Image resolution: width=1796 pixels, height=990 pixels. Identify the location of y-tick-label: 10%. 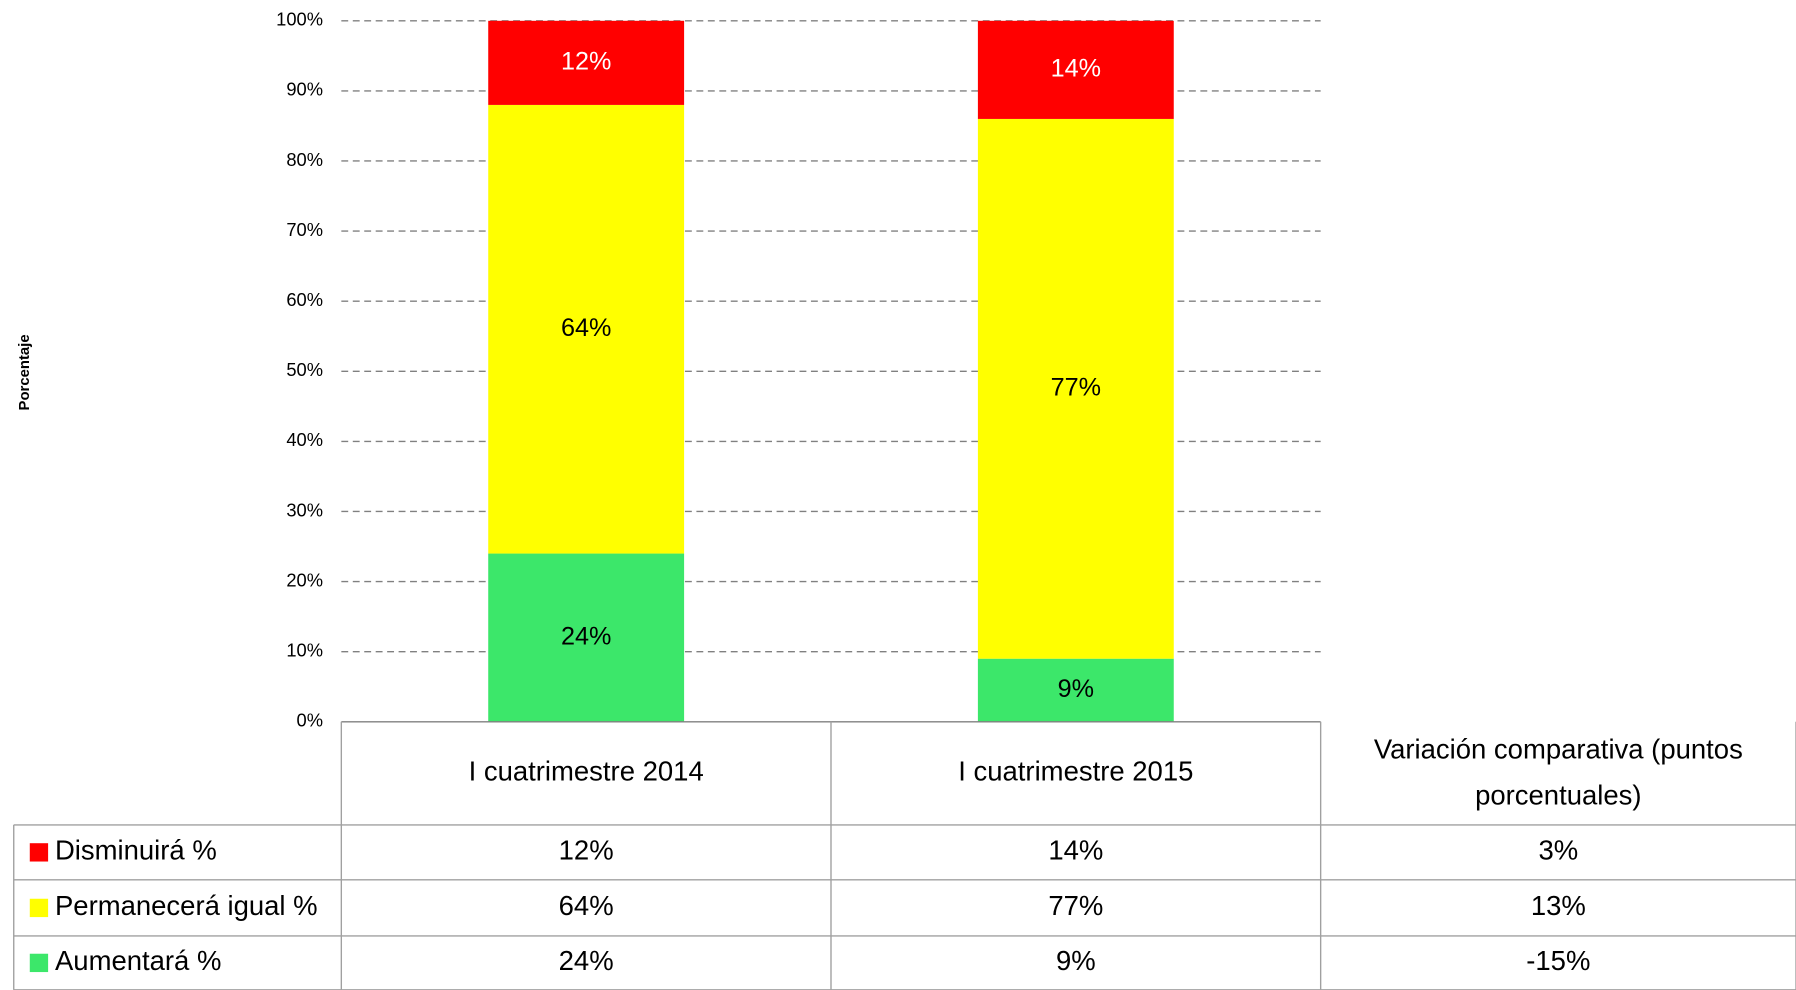
(304, 650).